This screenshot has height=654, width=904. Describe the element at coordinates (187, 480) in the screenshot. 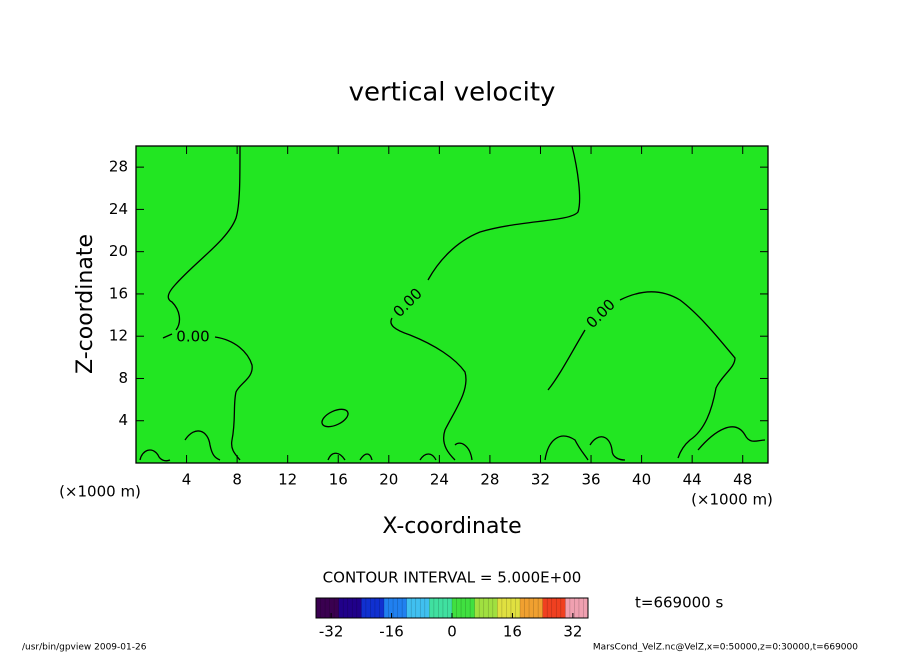

I see `x-tick-label: 4` at that location.